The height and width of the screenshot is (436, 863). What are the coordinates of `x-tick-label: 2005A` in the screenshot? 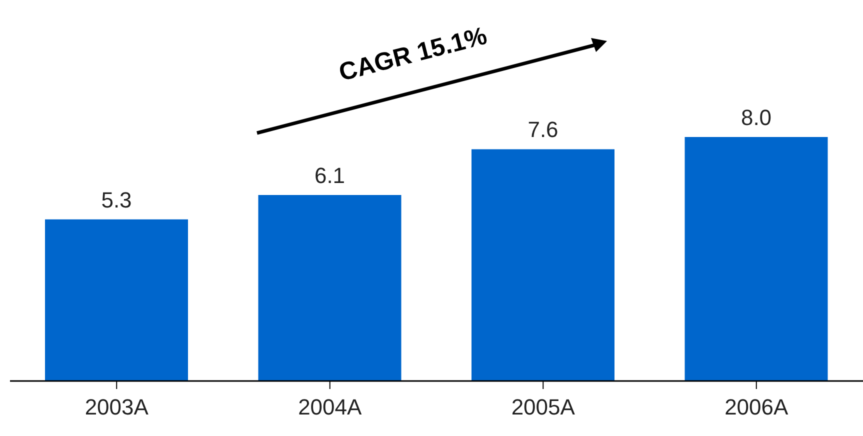 It's located at (543, 407).